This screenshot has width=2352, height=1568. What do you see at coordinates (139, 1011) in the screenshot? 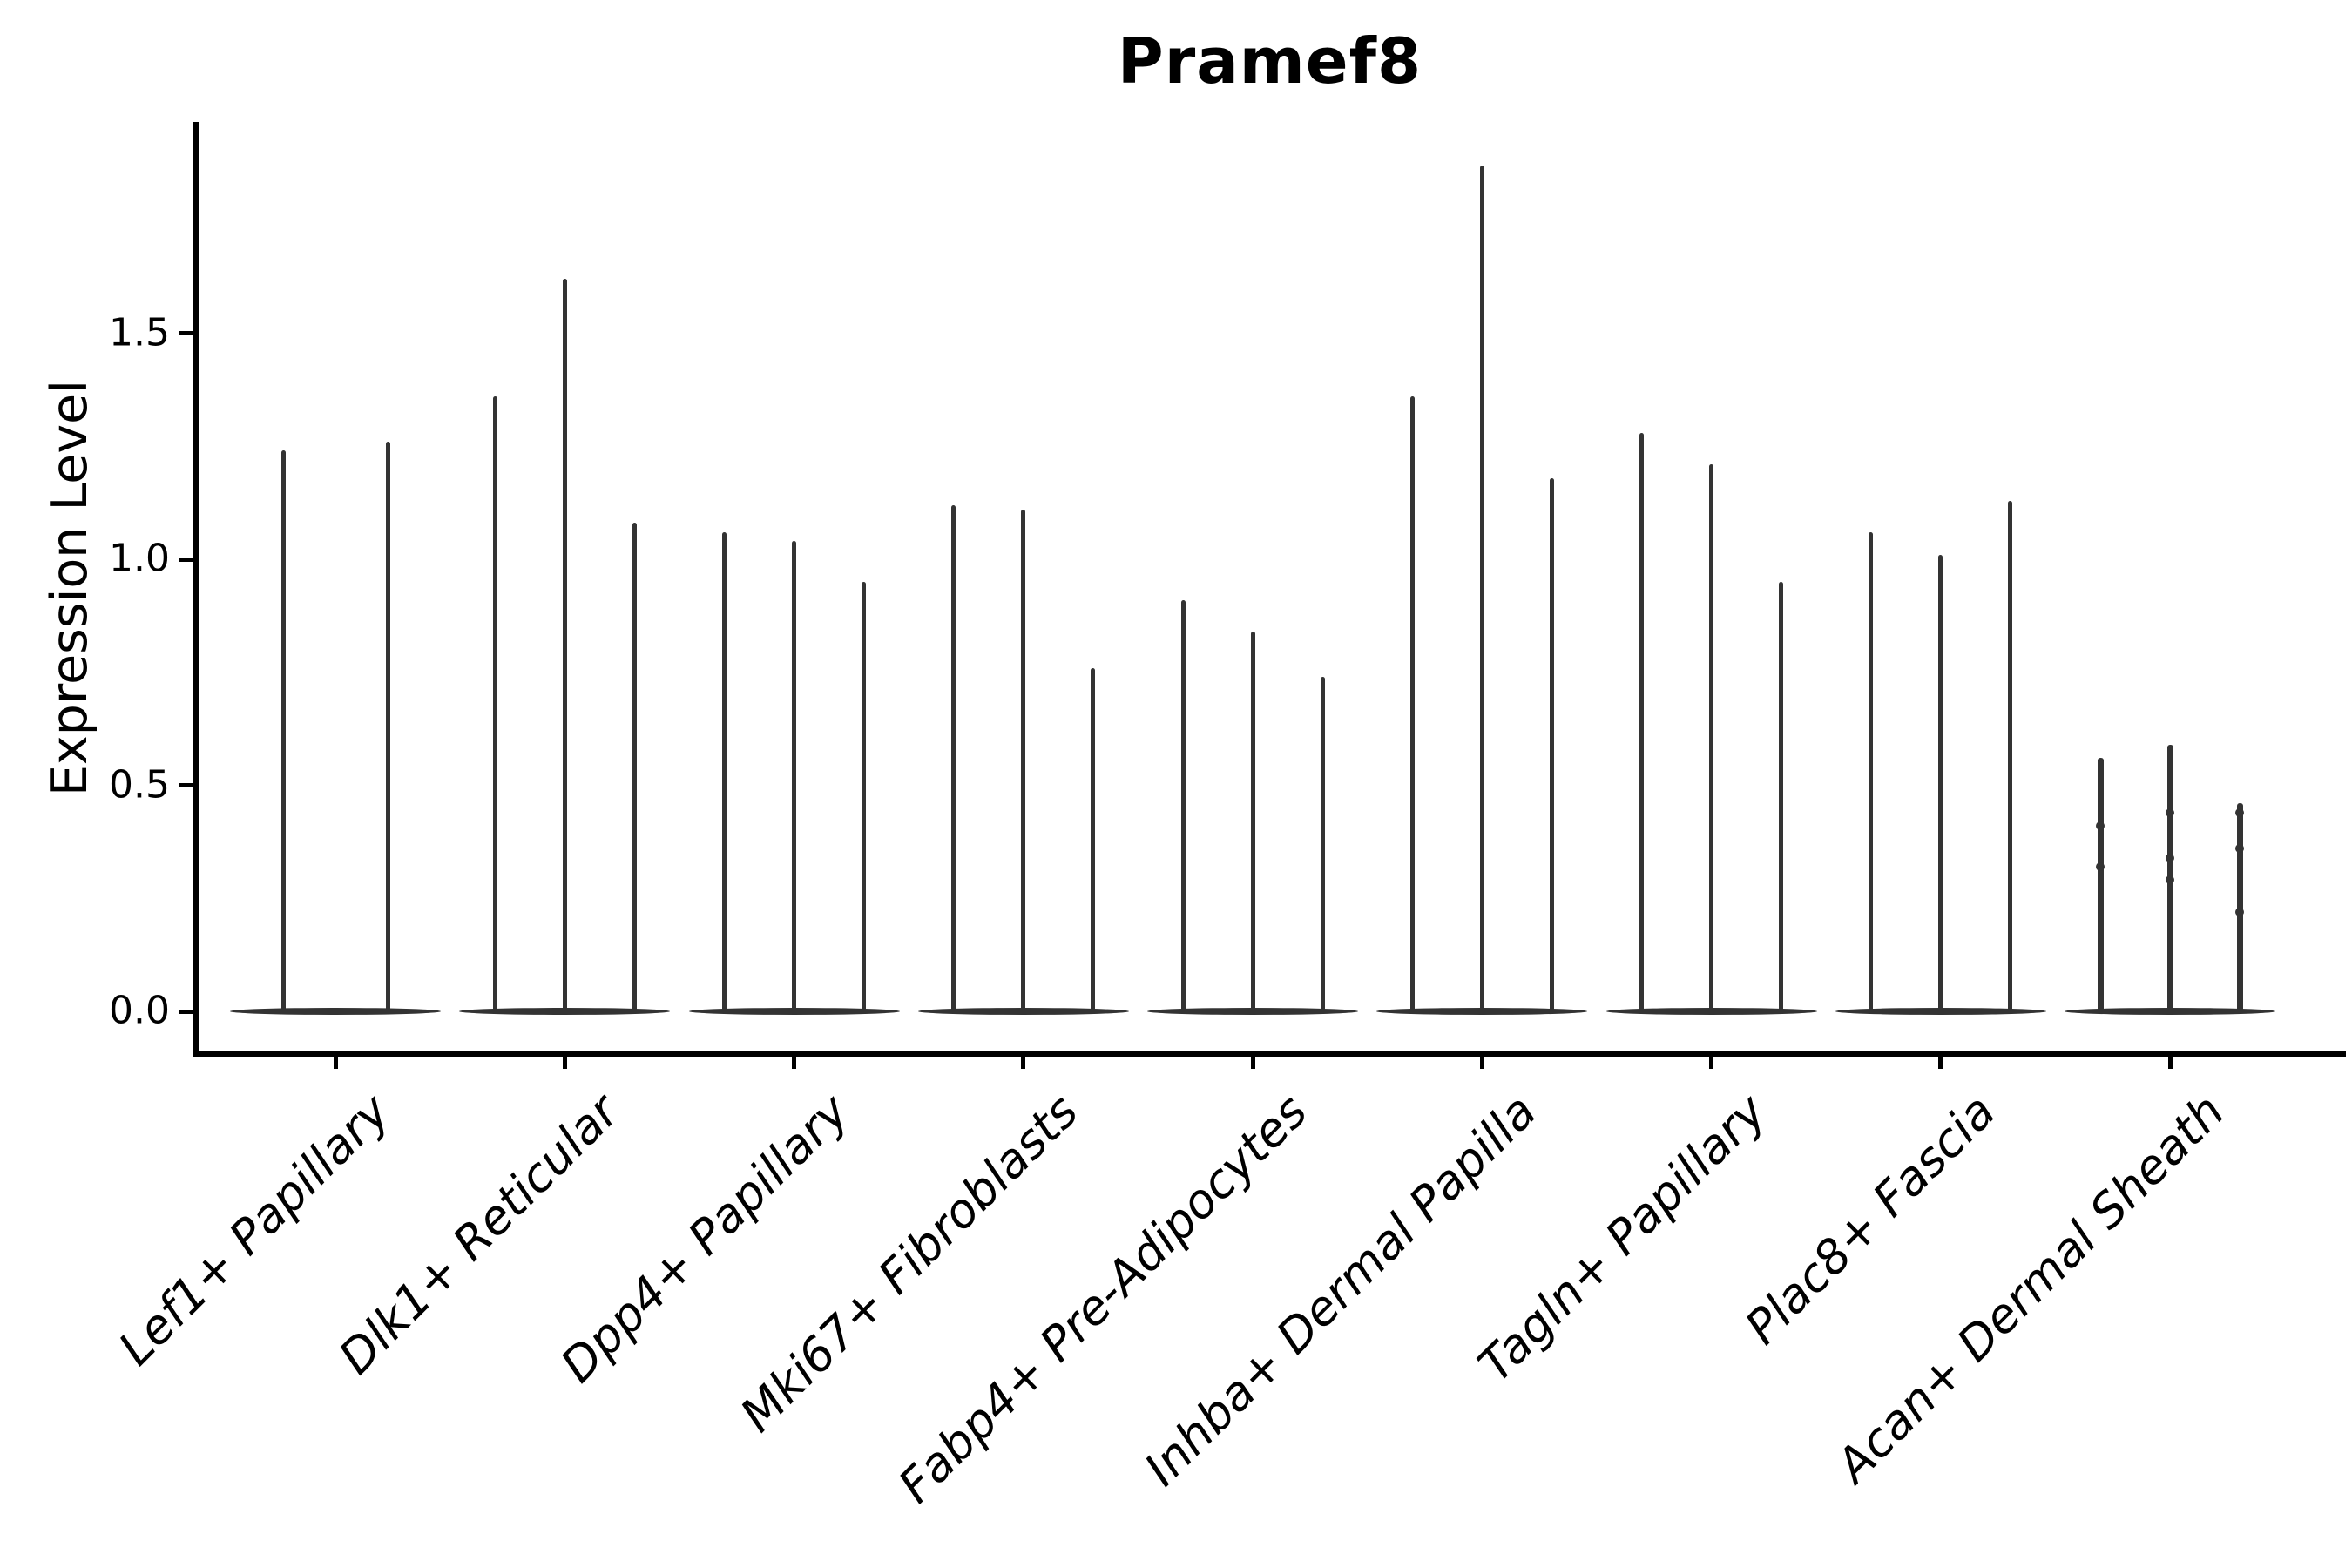
I see `y-tick-label: 0.0` at bounding box center [139, 1011].